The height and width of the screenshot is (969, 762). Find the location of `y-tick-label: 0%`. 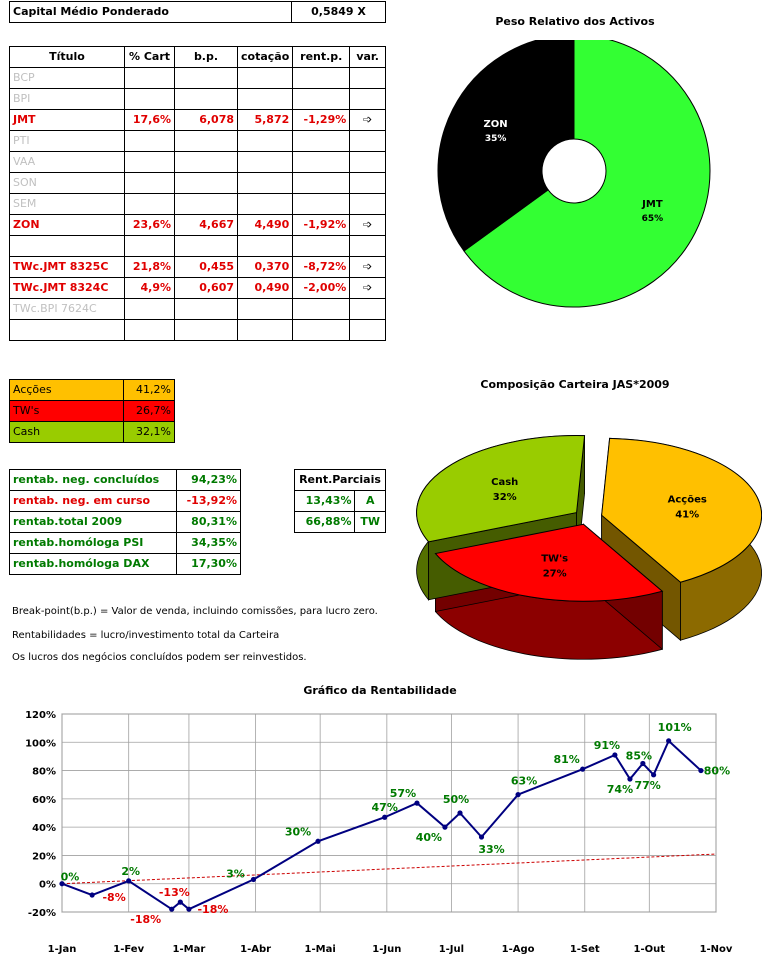

y-tick-label: 0% is located at coordinates (47, 885).